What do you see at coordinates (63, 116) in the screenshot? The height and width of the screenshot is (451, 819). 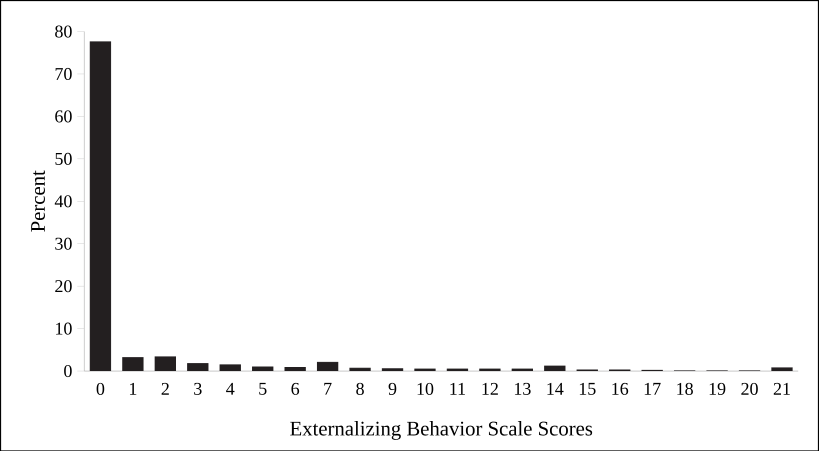 I see `y-tick-label: 60` at bounding box center [63, 116].